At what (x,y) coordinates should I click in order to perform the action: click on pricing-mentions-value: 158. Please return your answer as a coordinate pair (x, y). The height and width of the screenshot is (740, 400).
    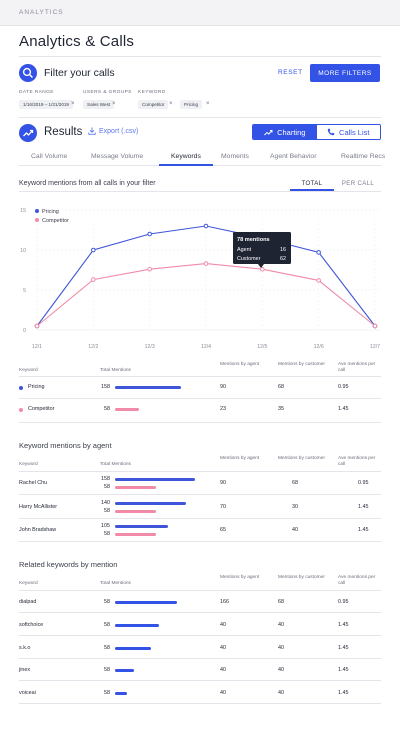
    Looking at the image, I should click on (105, 479).